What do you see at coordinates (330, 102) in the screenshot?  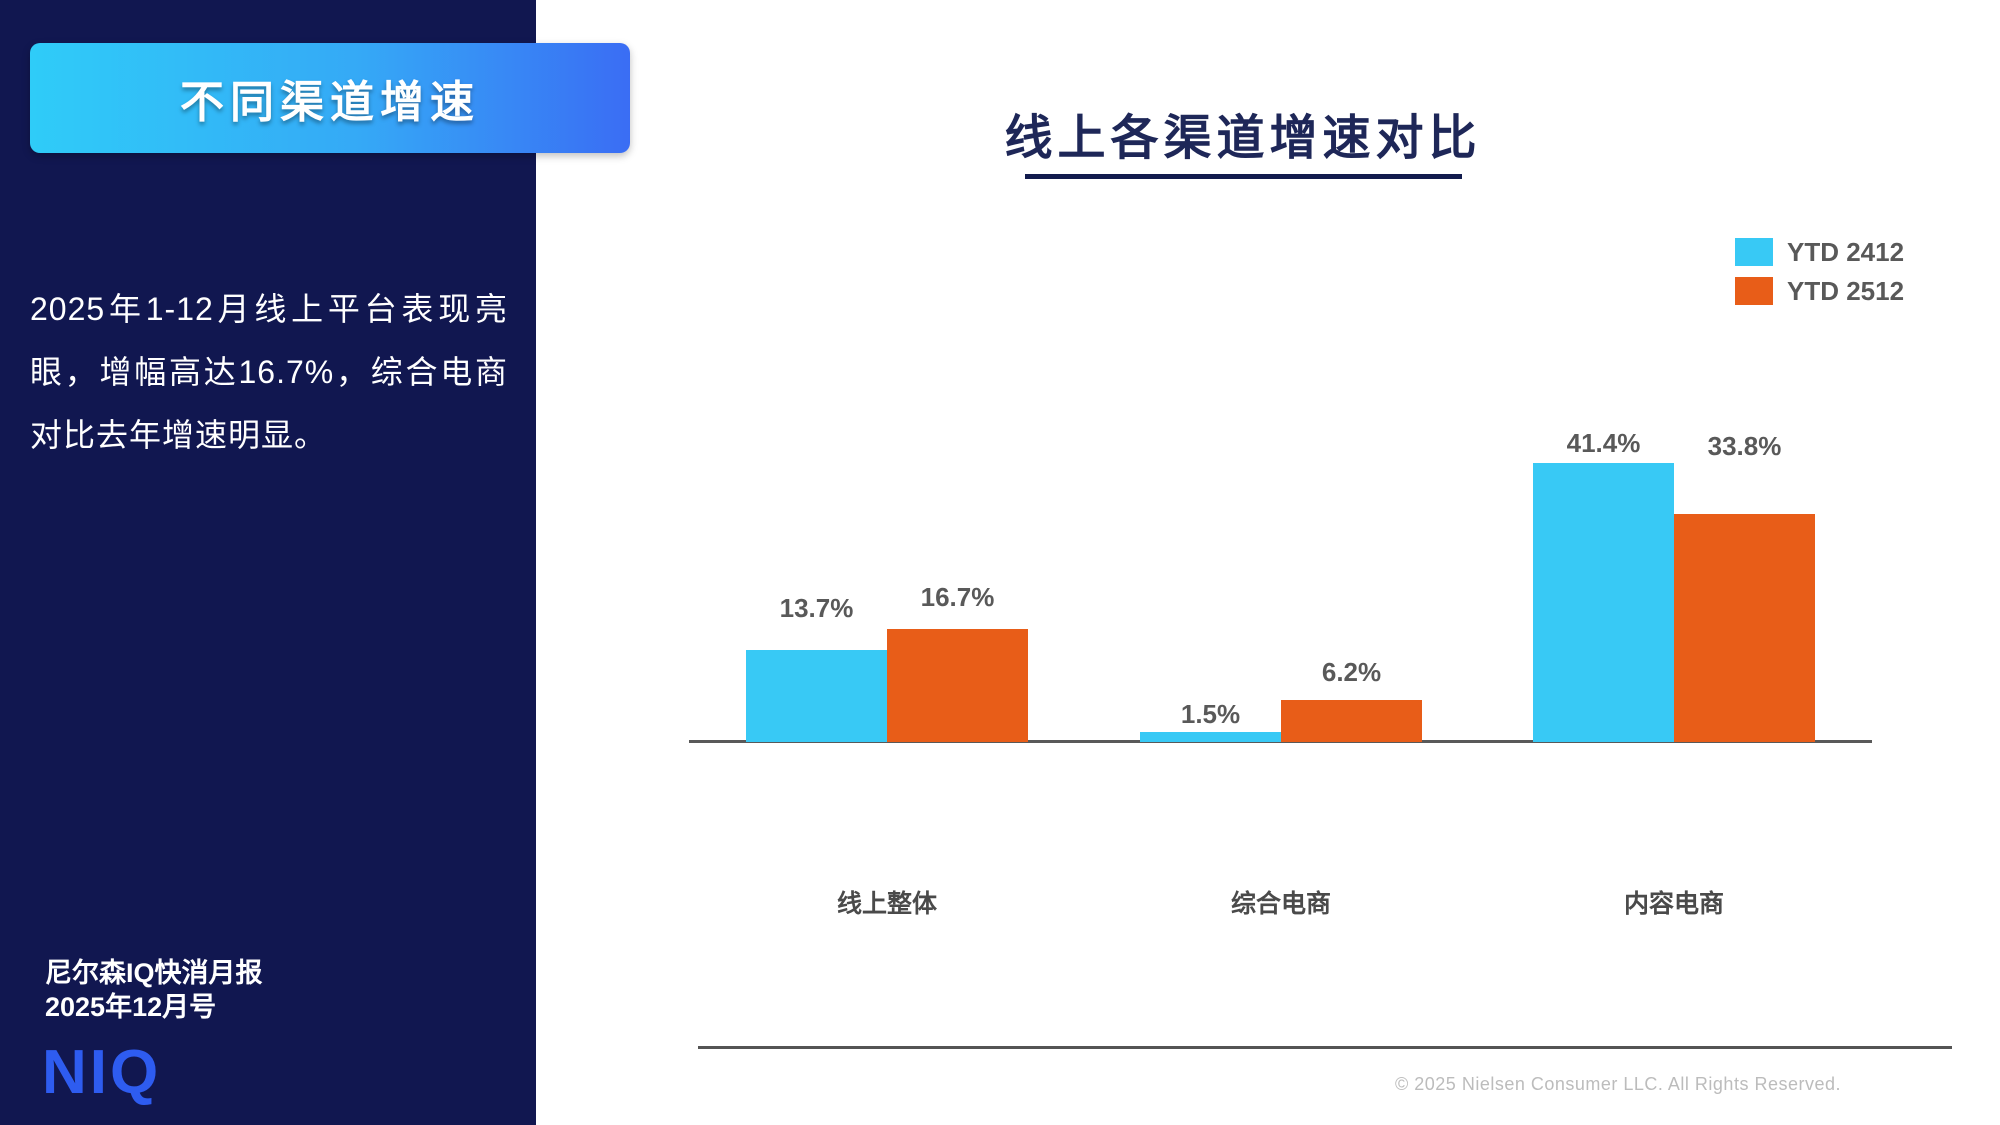 I see `section-banner-title: 不同渠道增速` at bounding box center [330, 102].